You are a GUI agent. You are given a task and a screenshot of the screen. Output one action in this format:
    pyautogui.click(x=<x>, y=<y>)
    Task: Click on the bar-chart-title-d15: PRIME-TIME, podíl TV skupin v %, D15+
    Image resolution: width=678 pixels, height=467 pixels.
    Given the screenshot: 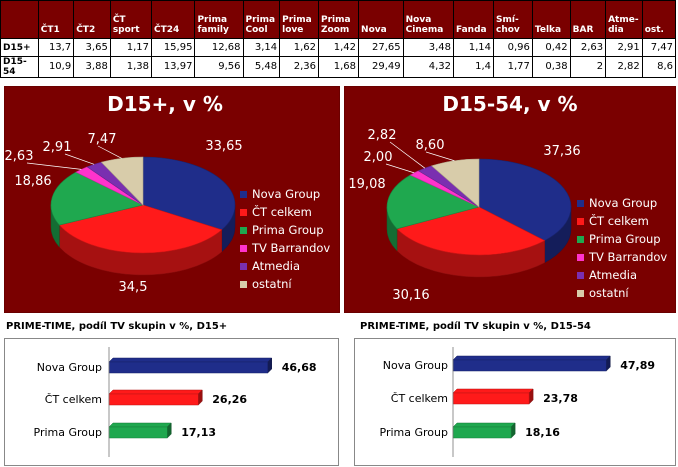 What is the action you would take?
    pyautogui.click(x=117, y=326)
    